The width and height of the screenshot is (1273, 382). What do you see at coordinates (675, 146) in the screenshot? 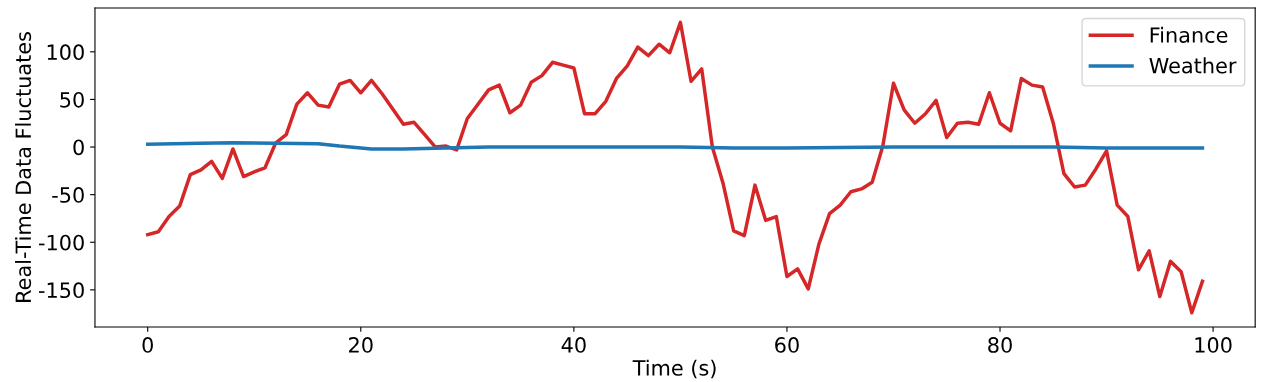
I see `line-series` at bounding box center [675, 146].